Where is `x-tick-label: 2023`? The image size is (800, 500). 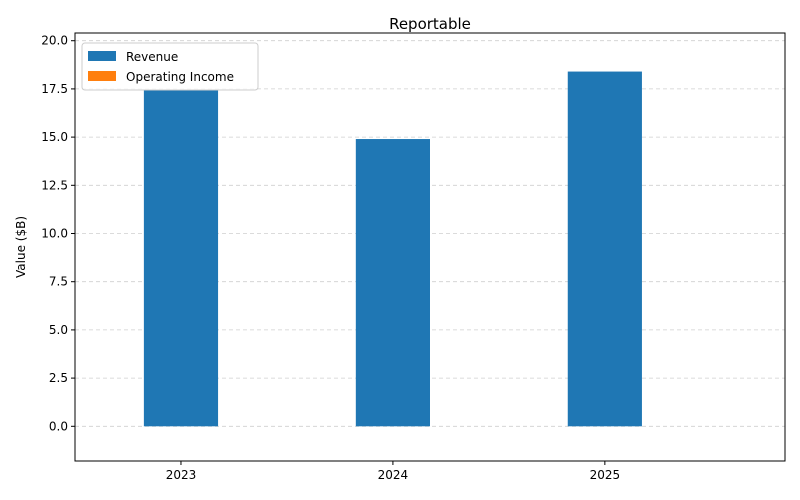
x-tick-label: 2023 is located at coordinates (181, 475).